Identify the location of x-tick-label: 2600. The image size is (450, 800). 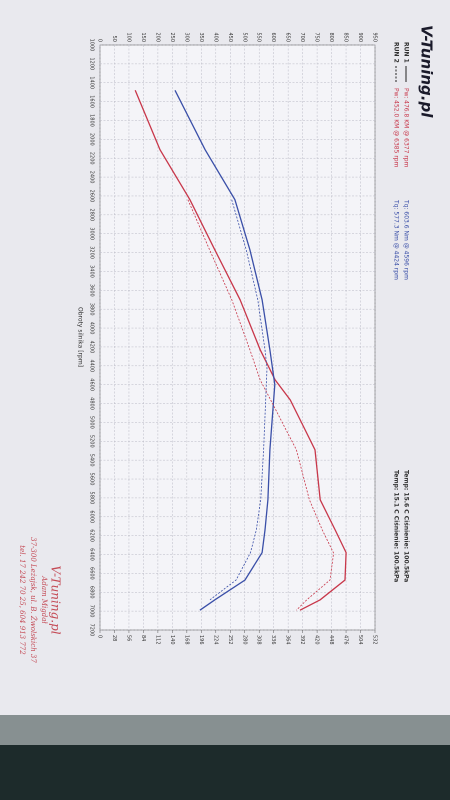
(92, 196).